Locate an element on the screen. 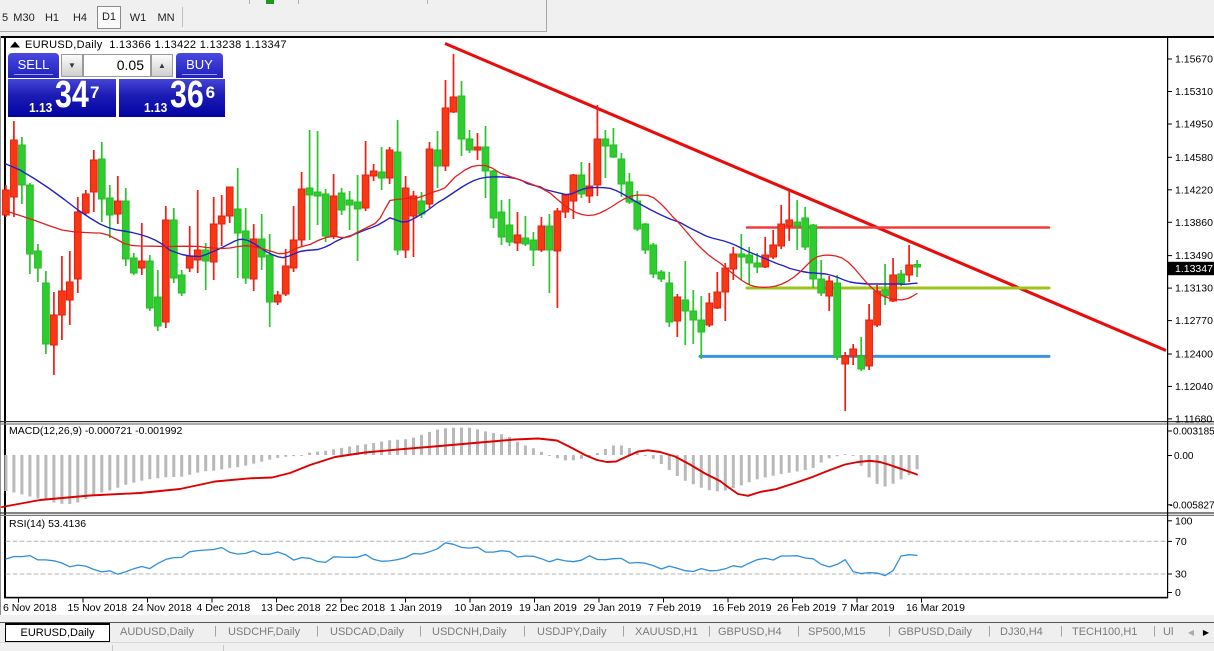 The height and width of the screenshot is (651, 1214). svg-text: 13 Dec 2018 is located at coordinates (291, 608).